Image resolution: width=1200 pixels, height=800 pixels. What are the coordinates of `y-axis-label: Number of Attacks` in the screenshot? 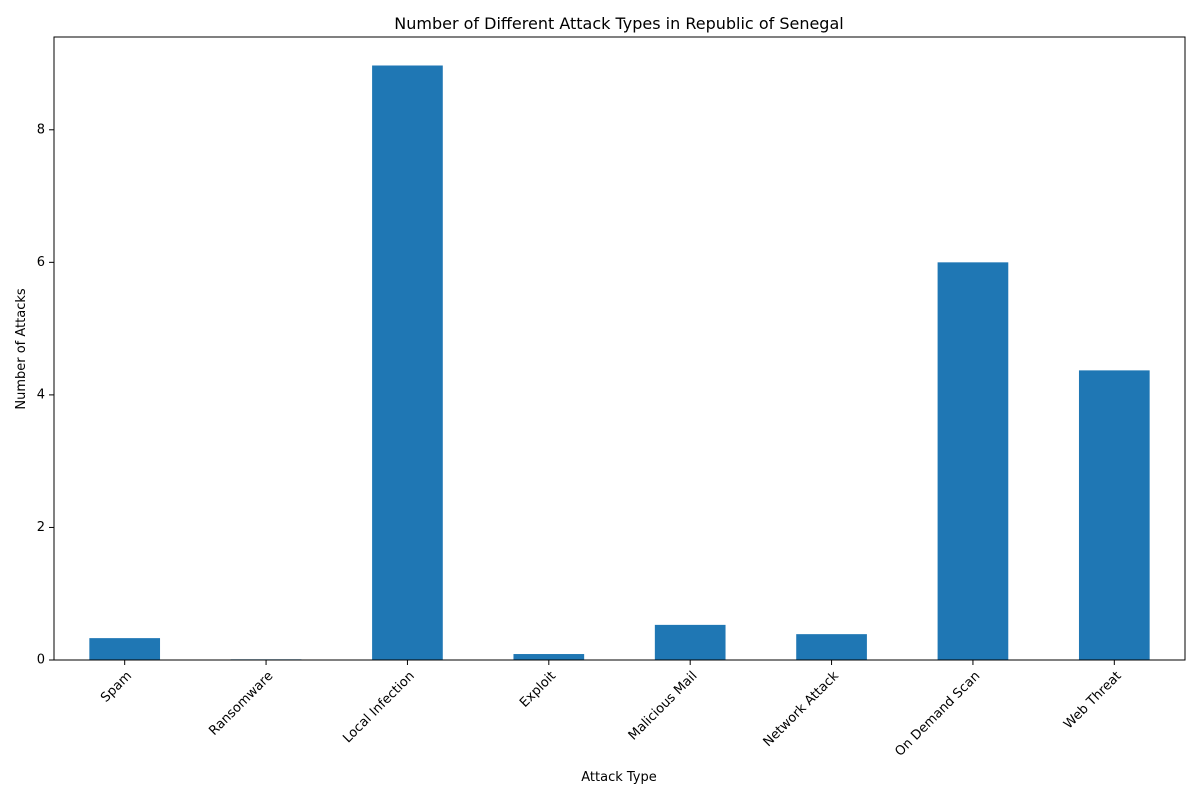 It's located at (21, 349).